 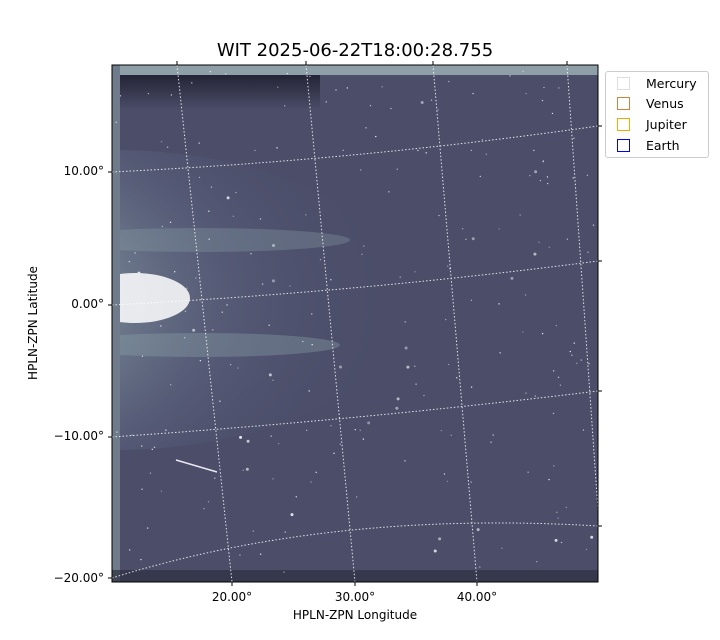 I want to click on y-tick-label: 10.00°, so click(x=83, y=171).